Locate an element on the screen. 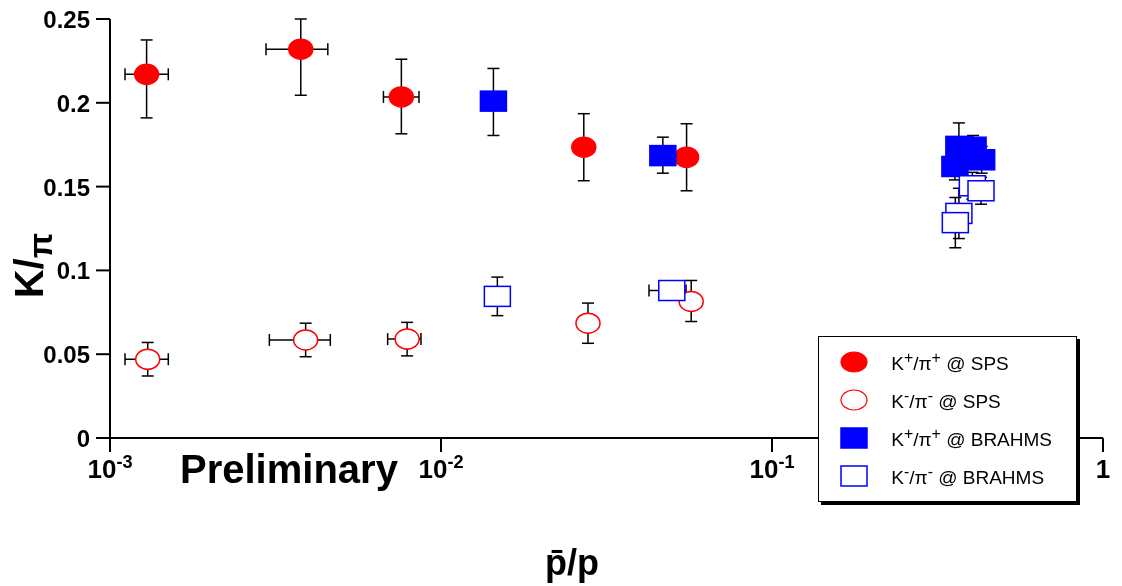 The image size is (1122, 586). legend-label: K$^{+}$/π$^{+}$ @ SPS is located at coordinates (950, 361).